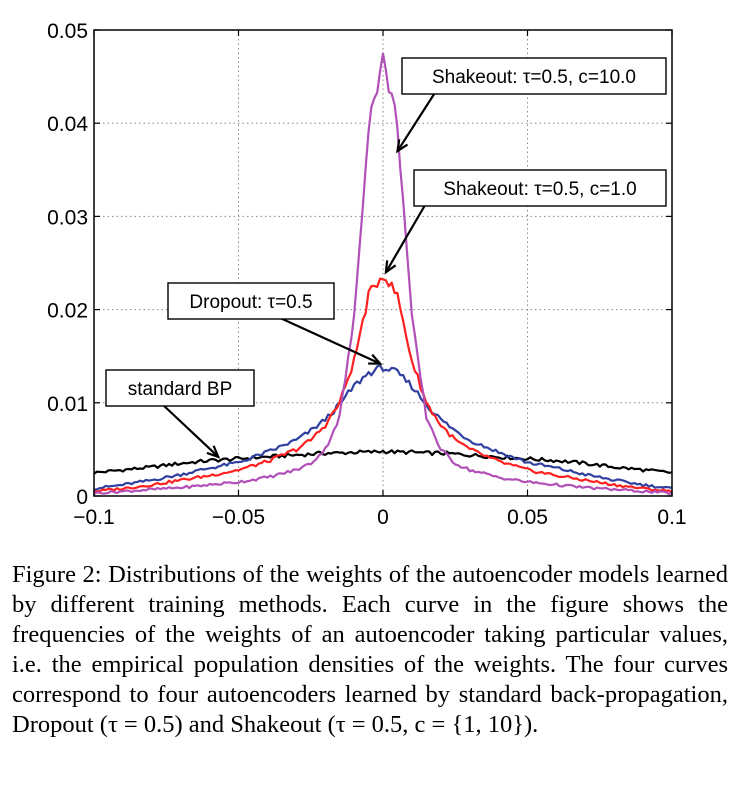 The image size is (737, 802). Describe the element at coordinates (82, 497) in the screenshot. I see `y-tick-label: 0` at that location.